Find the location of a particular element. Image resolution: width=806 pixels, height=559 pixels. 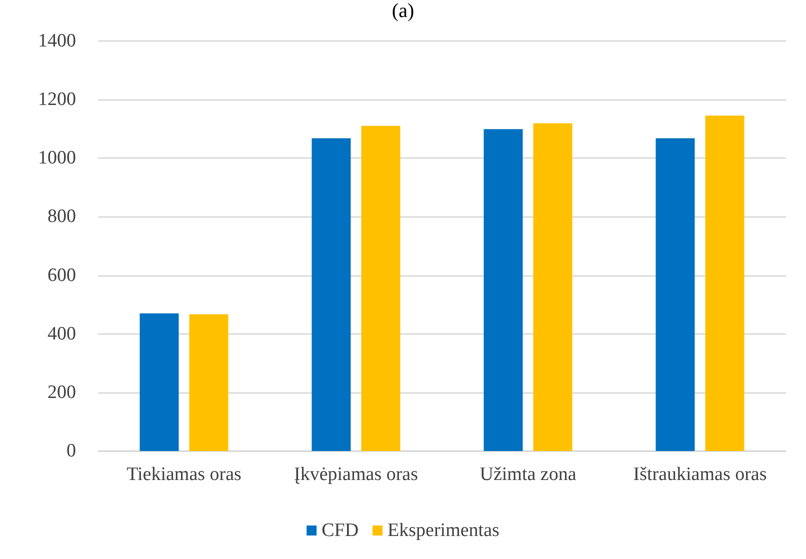

y-tick-label: 800 is located at coordinates (62, 217).